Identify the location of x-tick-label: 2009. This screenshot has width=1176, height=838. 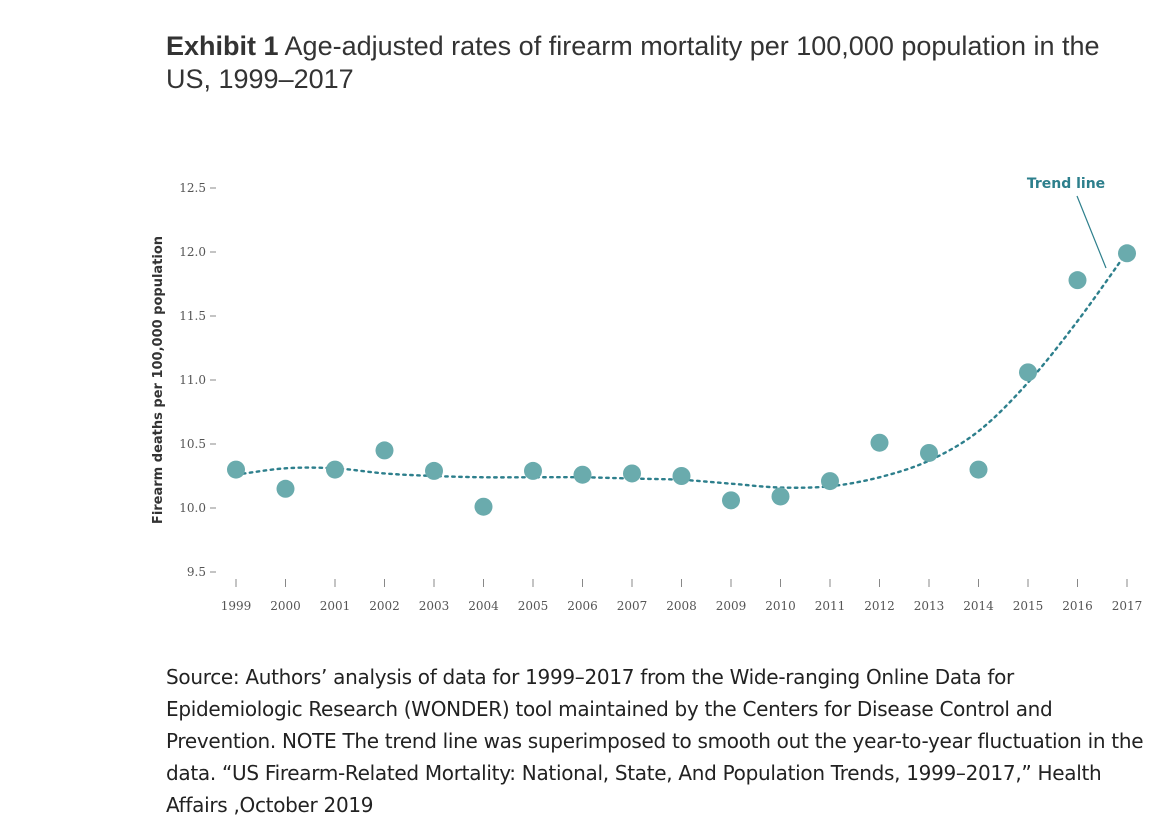
(731, 606).